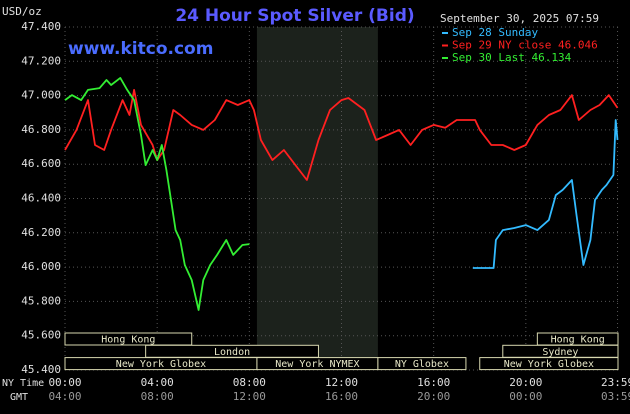 Image resolution: width=630 pixels, height=414 pixels. What do you see at coordinates (140, 49) in the screenshot?
I see `chart-subtitle: www.kitco.com` at bounding box center [140, 49].